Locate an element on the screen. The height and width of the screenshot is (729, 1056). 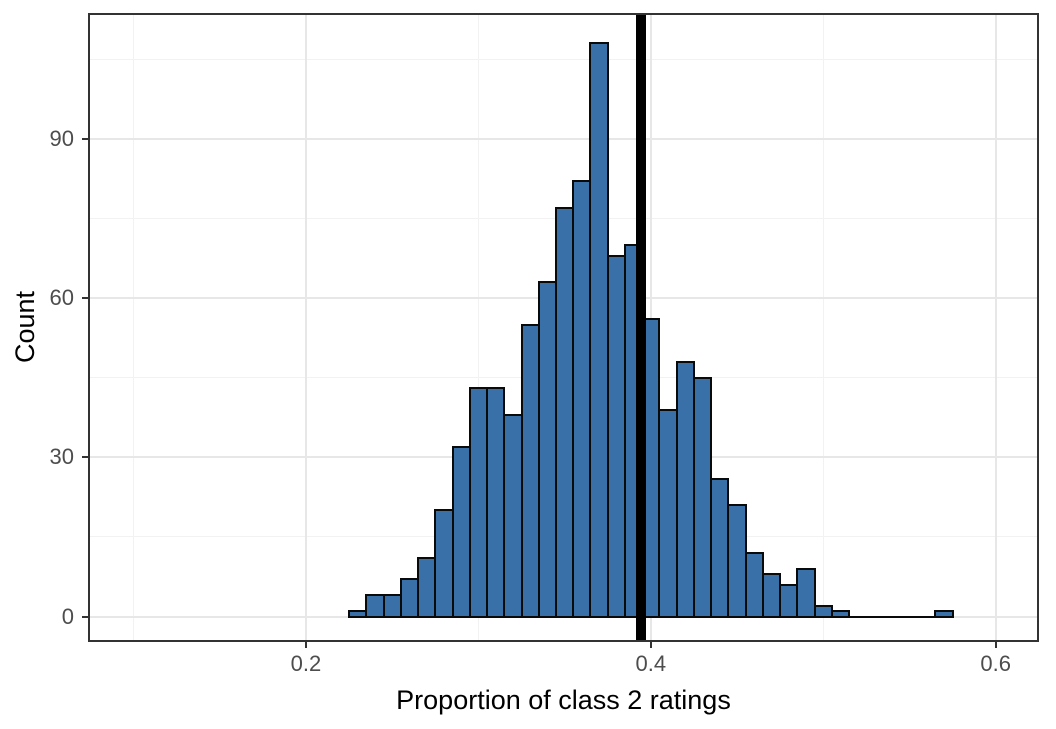
y-tick-label: 60 is located at coordinates (61, 298).